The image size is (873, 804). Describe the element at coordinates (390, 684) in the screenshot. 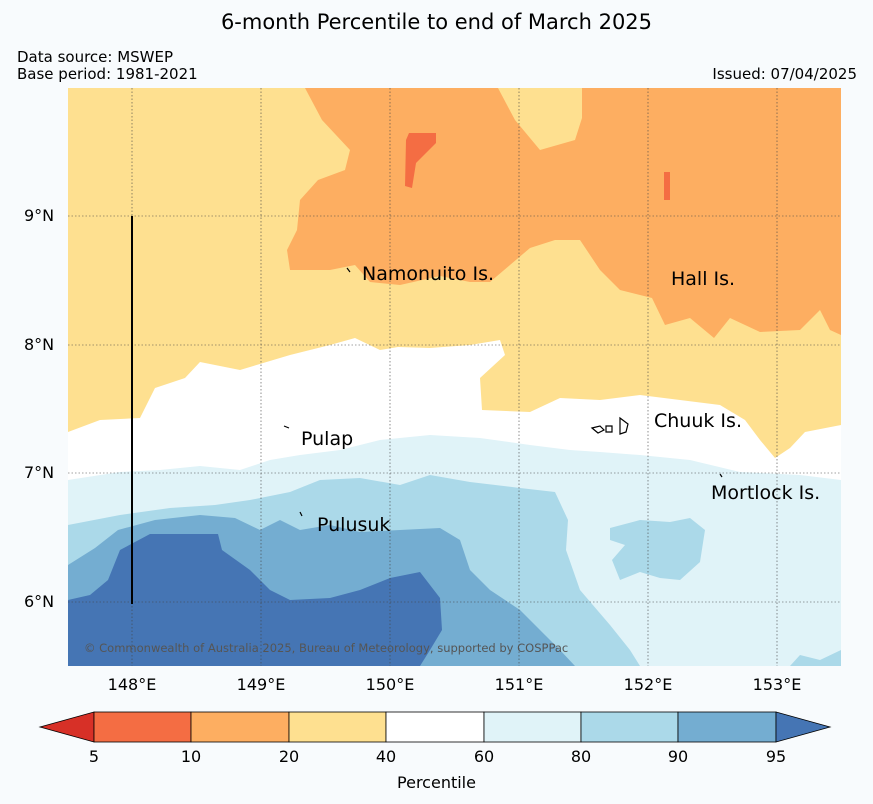

I see `lon-label-150e: 150°E` at that location.